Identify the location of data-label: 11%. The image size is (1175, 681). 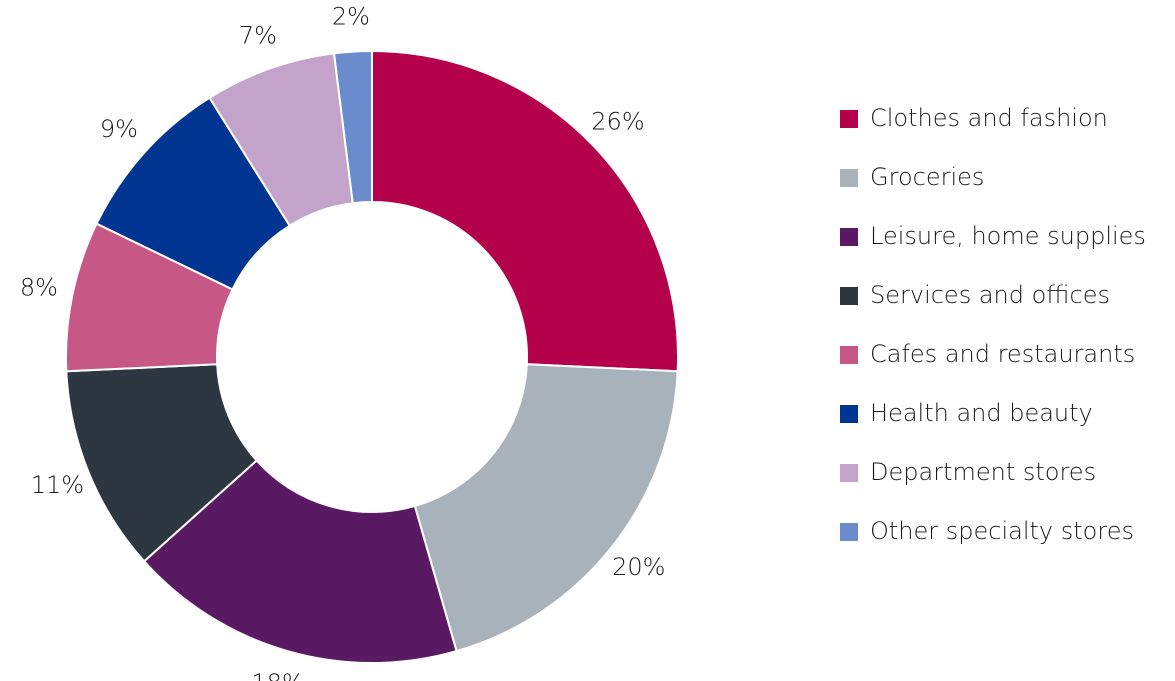
(57, 485).